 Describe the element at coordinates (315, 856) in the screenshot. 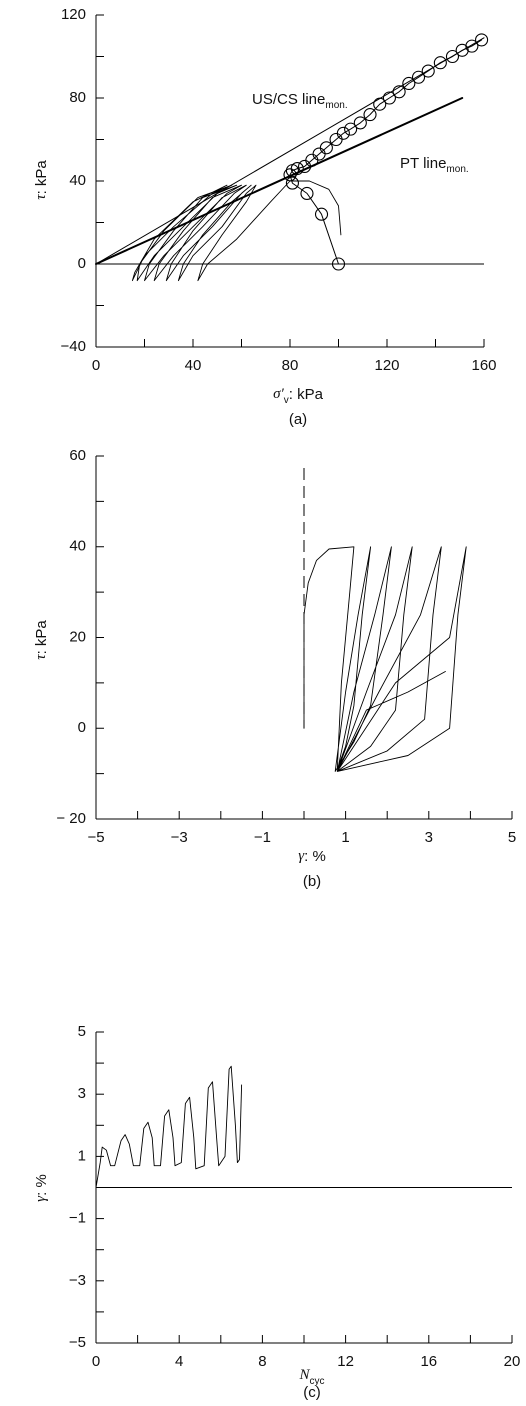

I see `x-axis-label-rest: : %` at that location.